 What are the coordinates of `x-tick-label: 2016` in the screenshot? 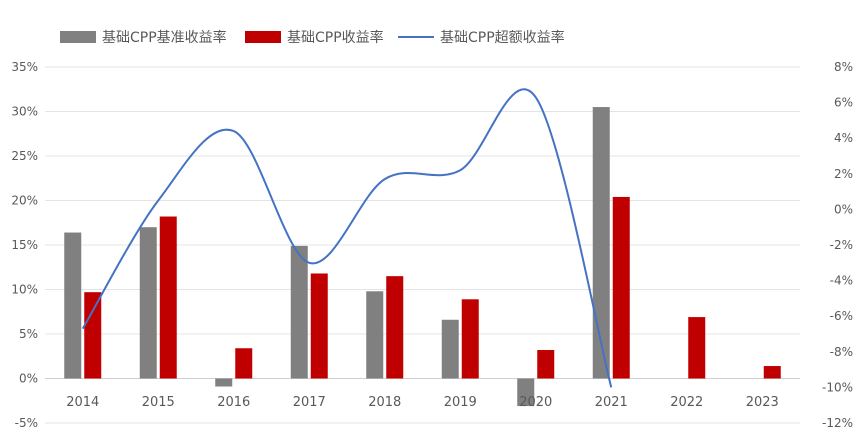 It's located at (233, 402).